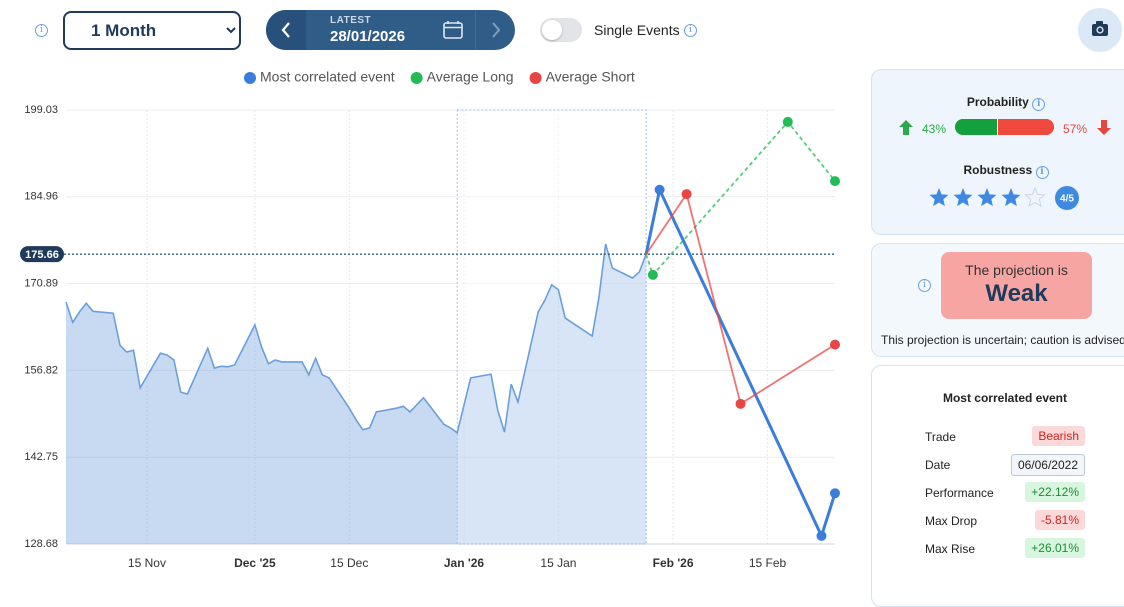 This screenshot has width=1124, height=607. What do you see at coordinates (41, 197) in the screenshot?
I see `y-tick-label: 184.96` at bounding box center [41, 197].